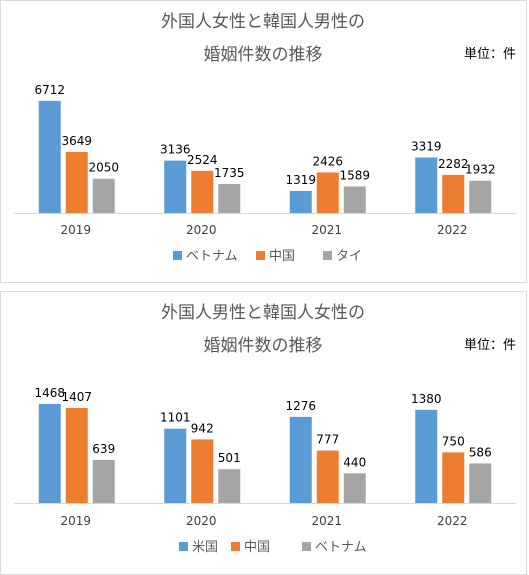 The width and height of the screenshot is (529, 575). What do you see at coordinates (327, 161) in the screenshot?
I see `data-label: 2426` at bounding box center [327, 161].